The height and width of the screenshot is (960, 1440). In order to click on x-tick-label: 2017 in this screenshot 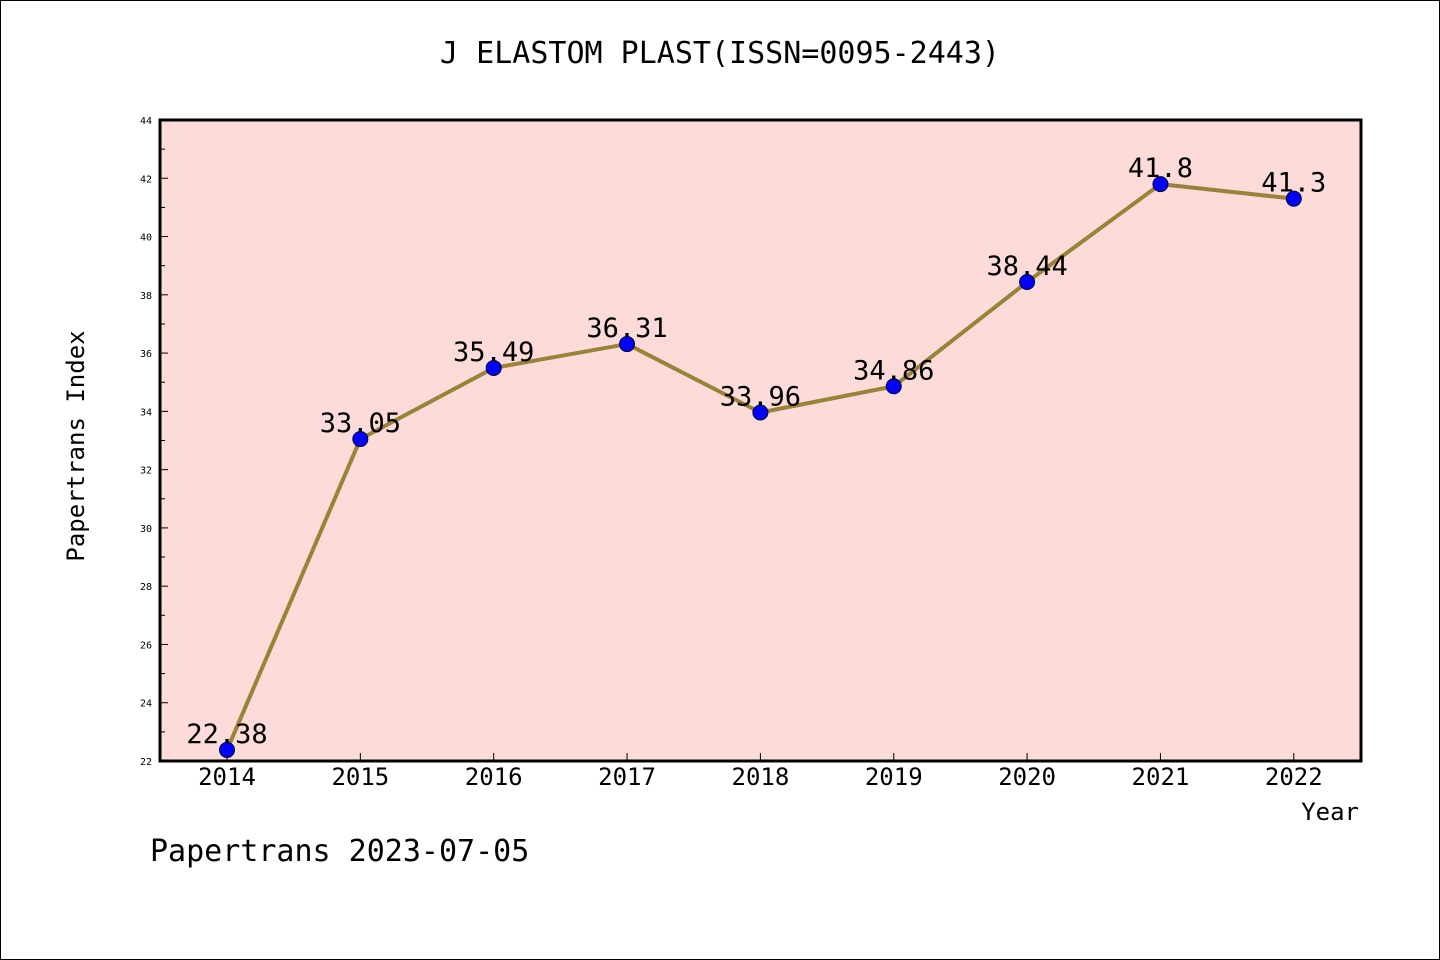, I will do `click(627, 777)`.